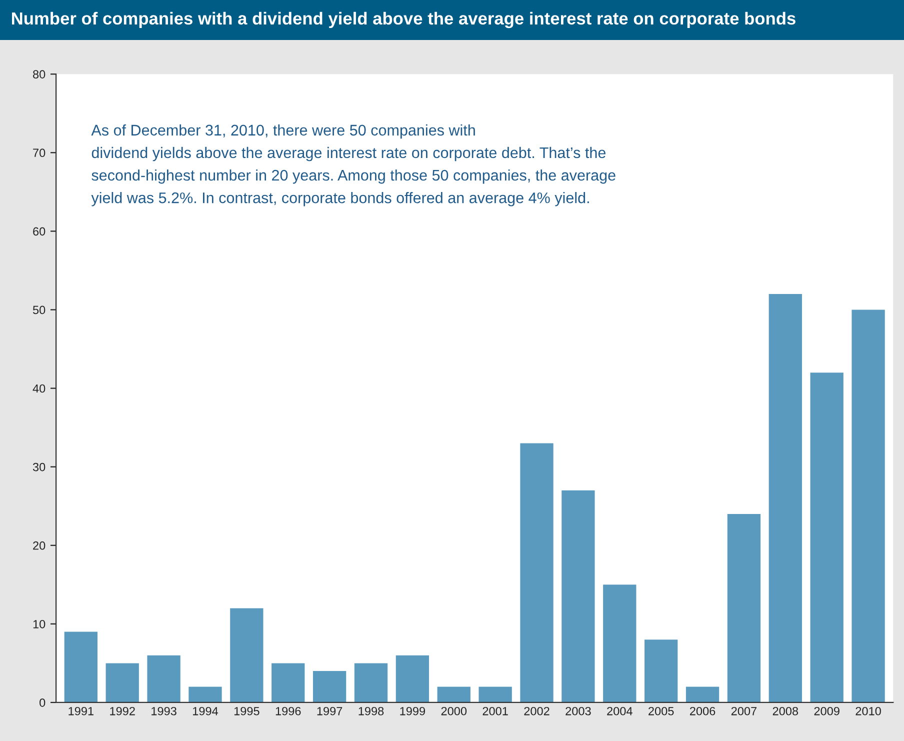 The height and width of the screenshot is (741, 904). I want to click on x-tick-label: 2002, so click(537, 711).